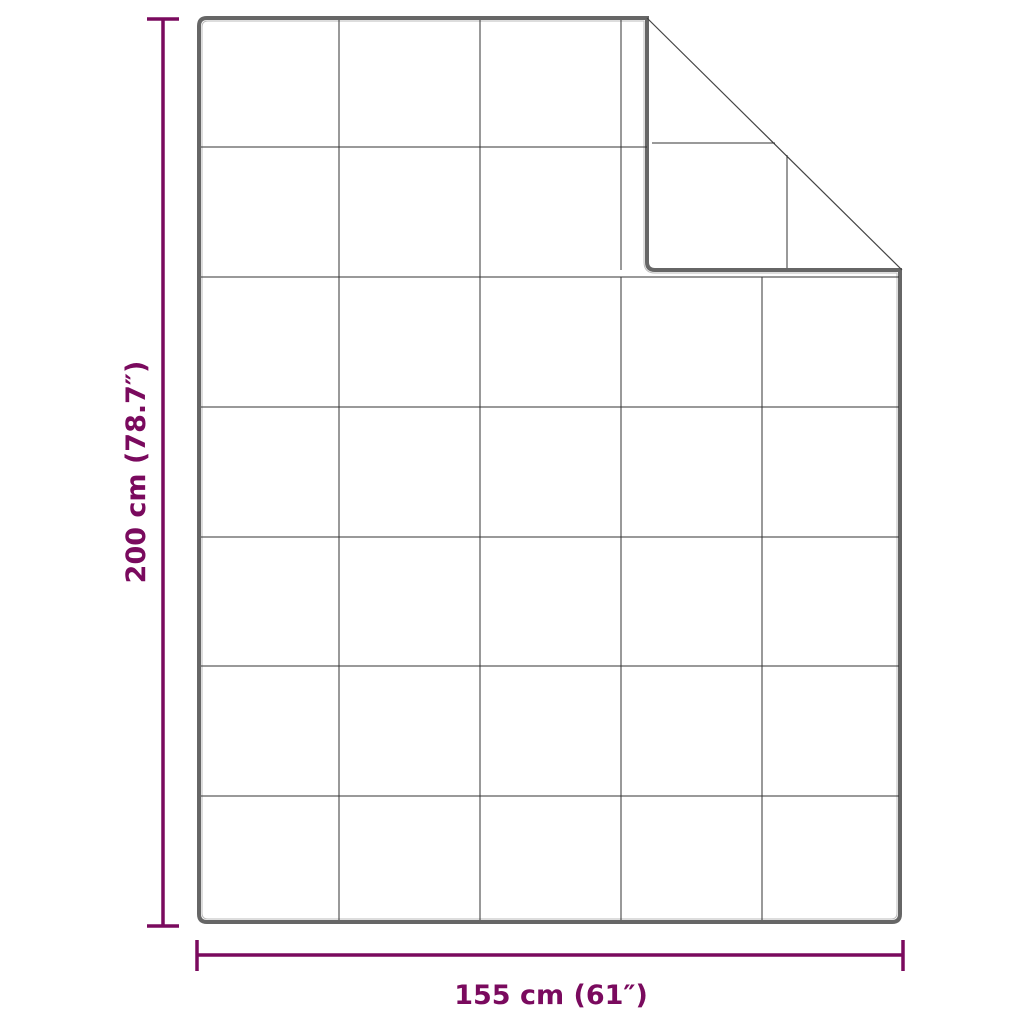 The width and height of the screenshot is (1024, 1024). What do you see at coordinates (774, 144) in the screenshot?
I see `folded-corner` at bounding box center [774, 144].